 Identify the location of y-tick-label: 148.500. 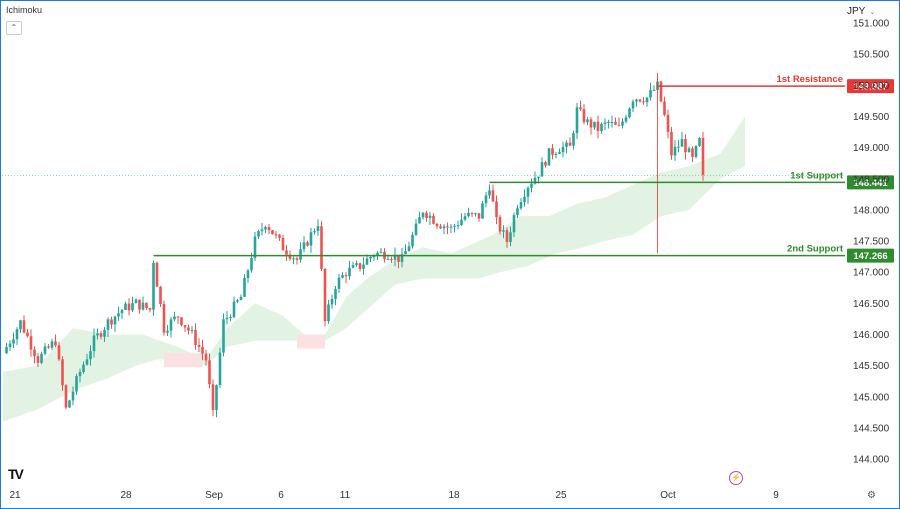
(871, 179).